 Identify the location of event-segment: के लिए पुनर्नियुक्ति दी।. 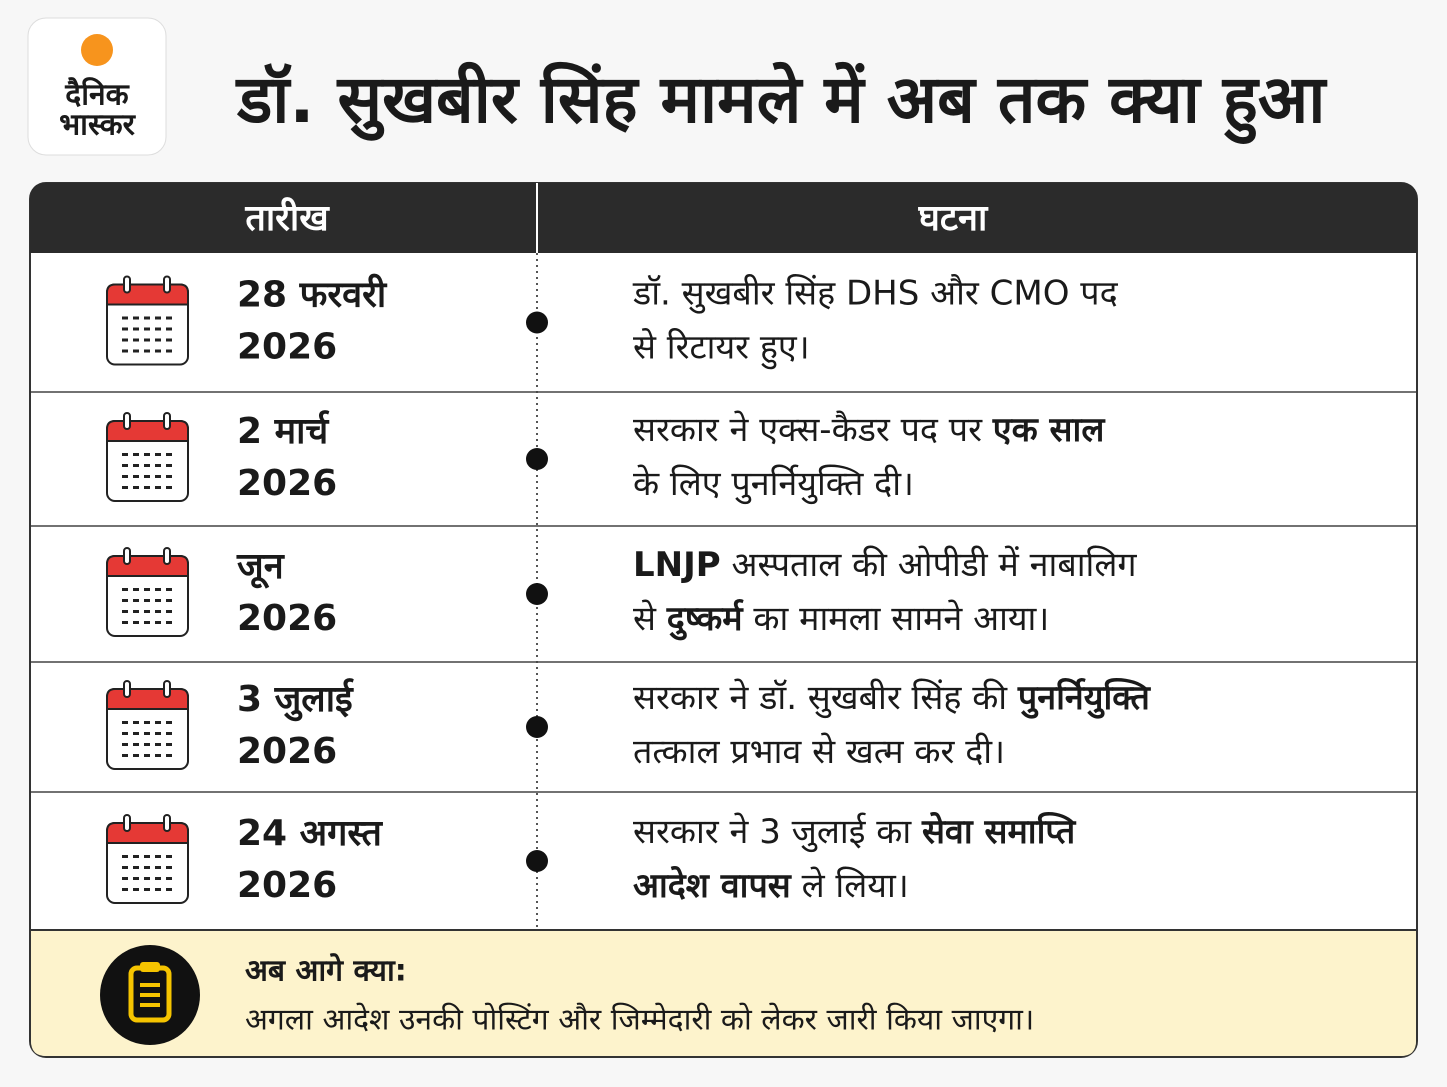
(773, 484).